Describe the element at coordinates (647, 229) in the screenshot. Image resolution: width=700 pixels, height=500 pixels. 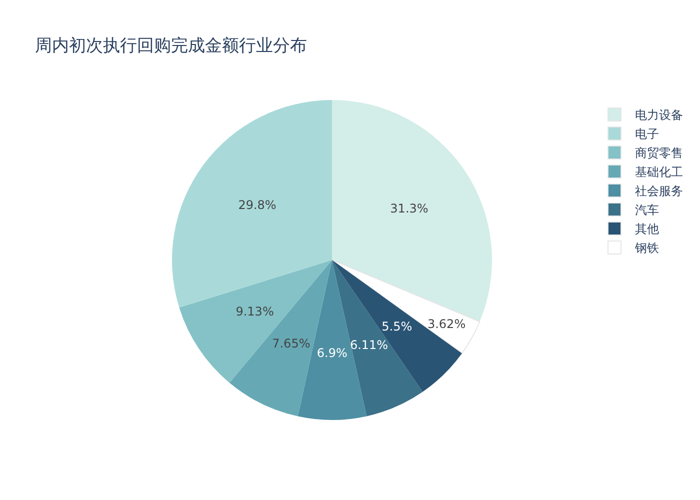
I see `legend-label: 其他` at that location.